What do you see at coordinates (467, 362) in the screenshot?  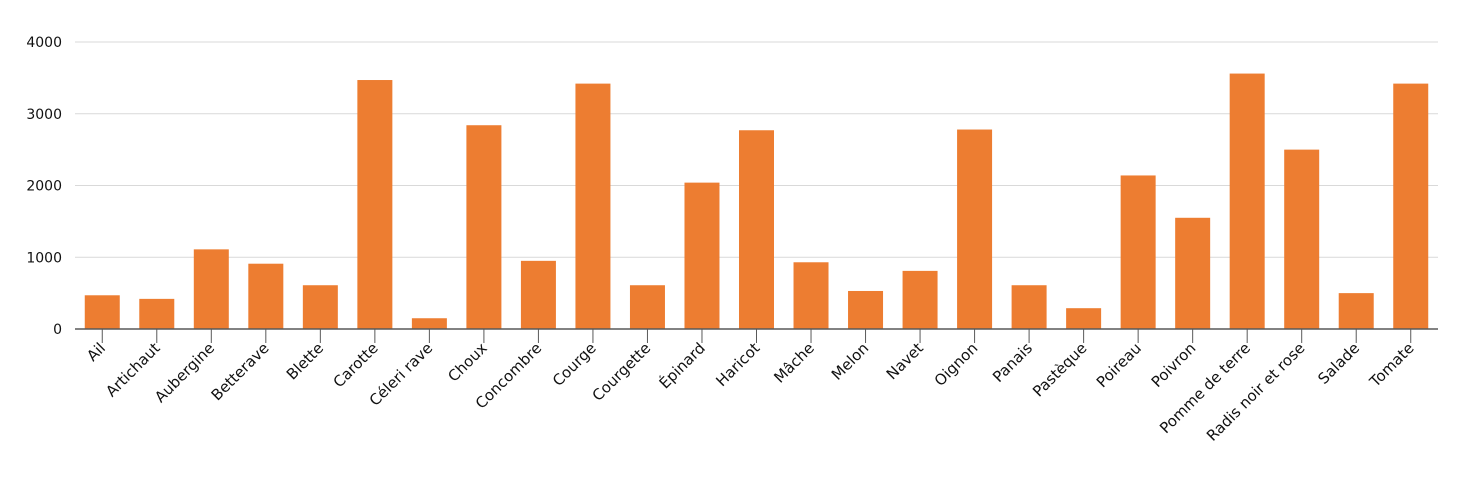 I see `x-tick-label: Choux` at bounding box center [467, 362].